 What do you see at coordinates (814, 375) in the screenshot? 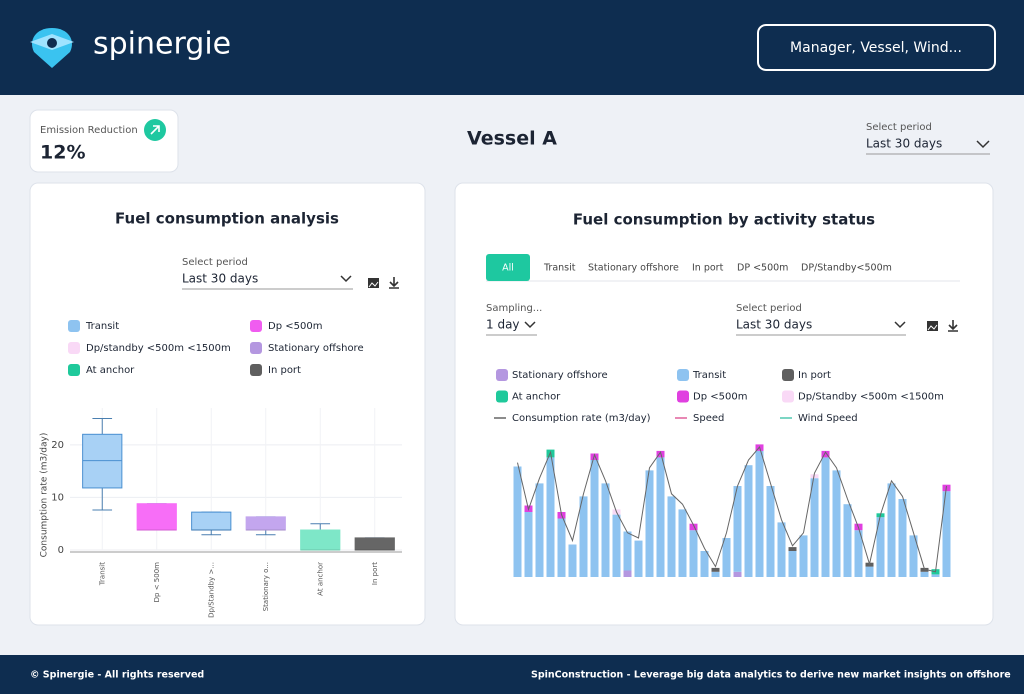
I see `legend-label: In port` at bounding box center [814, 375].